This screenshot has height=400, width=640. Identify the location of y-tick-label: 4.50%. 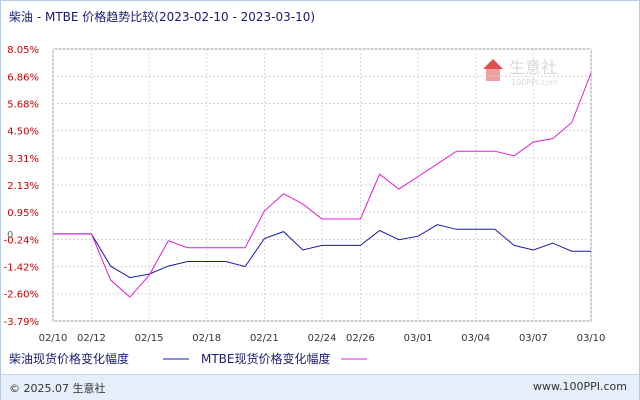
(23, 132).